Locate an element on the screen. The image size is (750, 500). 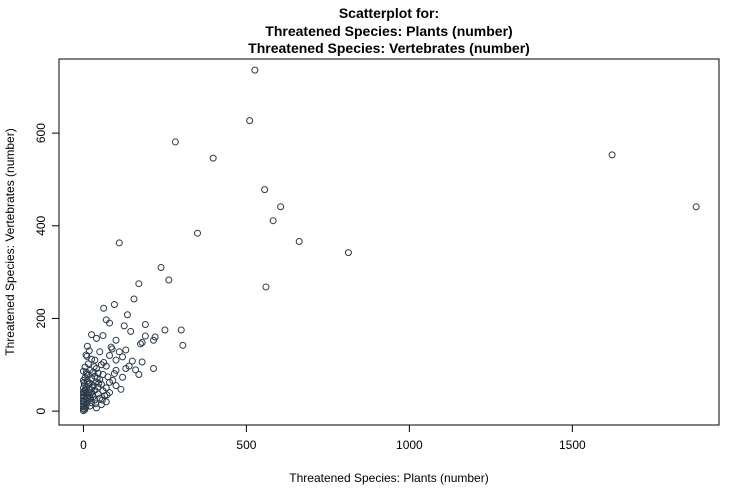
x-tick-label: 0 is located at coordinates (83, 445).